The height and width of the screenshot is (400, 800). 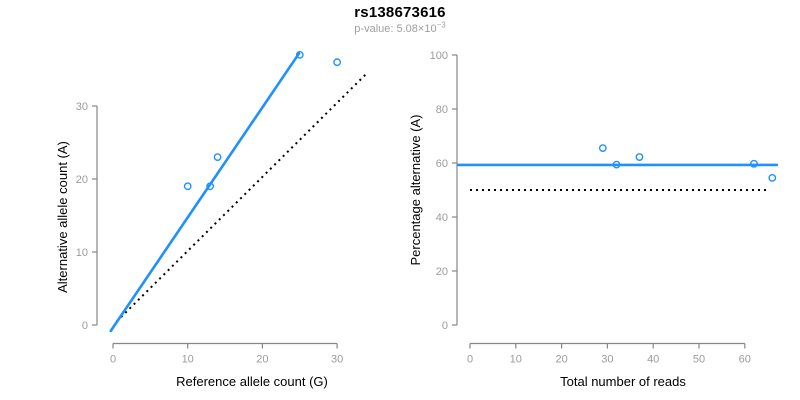 What do you see at coordinates (442, 218) in the screenshot?
I see `y-tick-label: 40` at bounding box center [442, 218].